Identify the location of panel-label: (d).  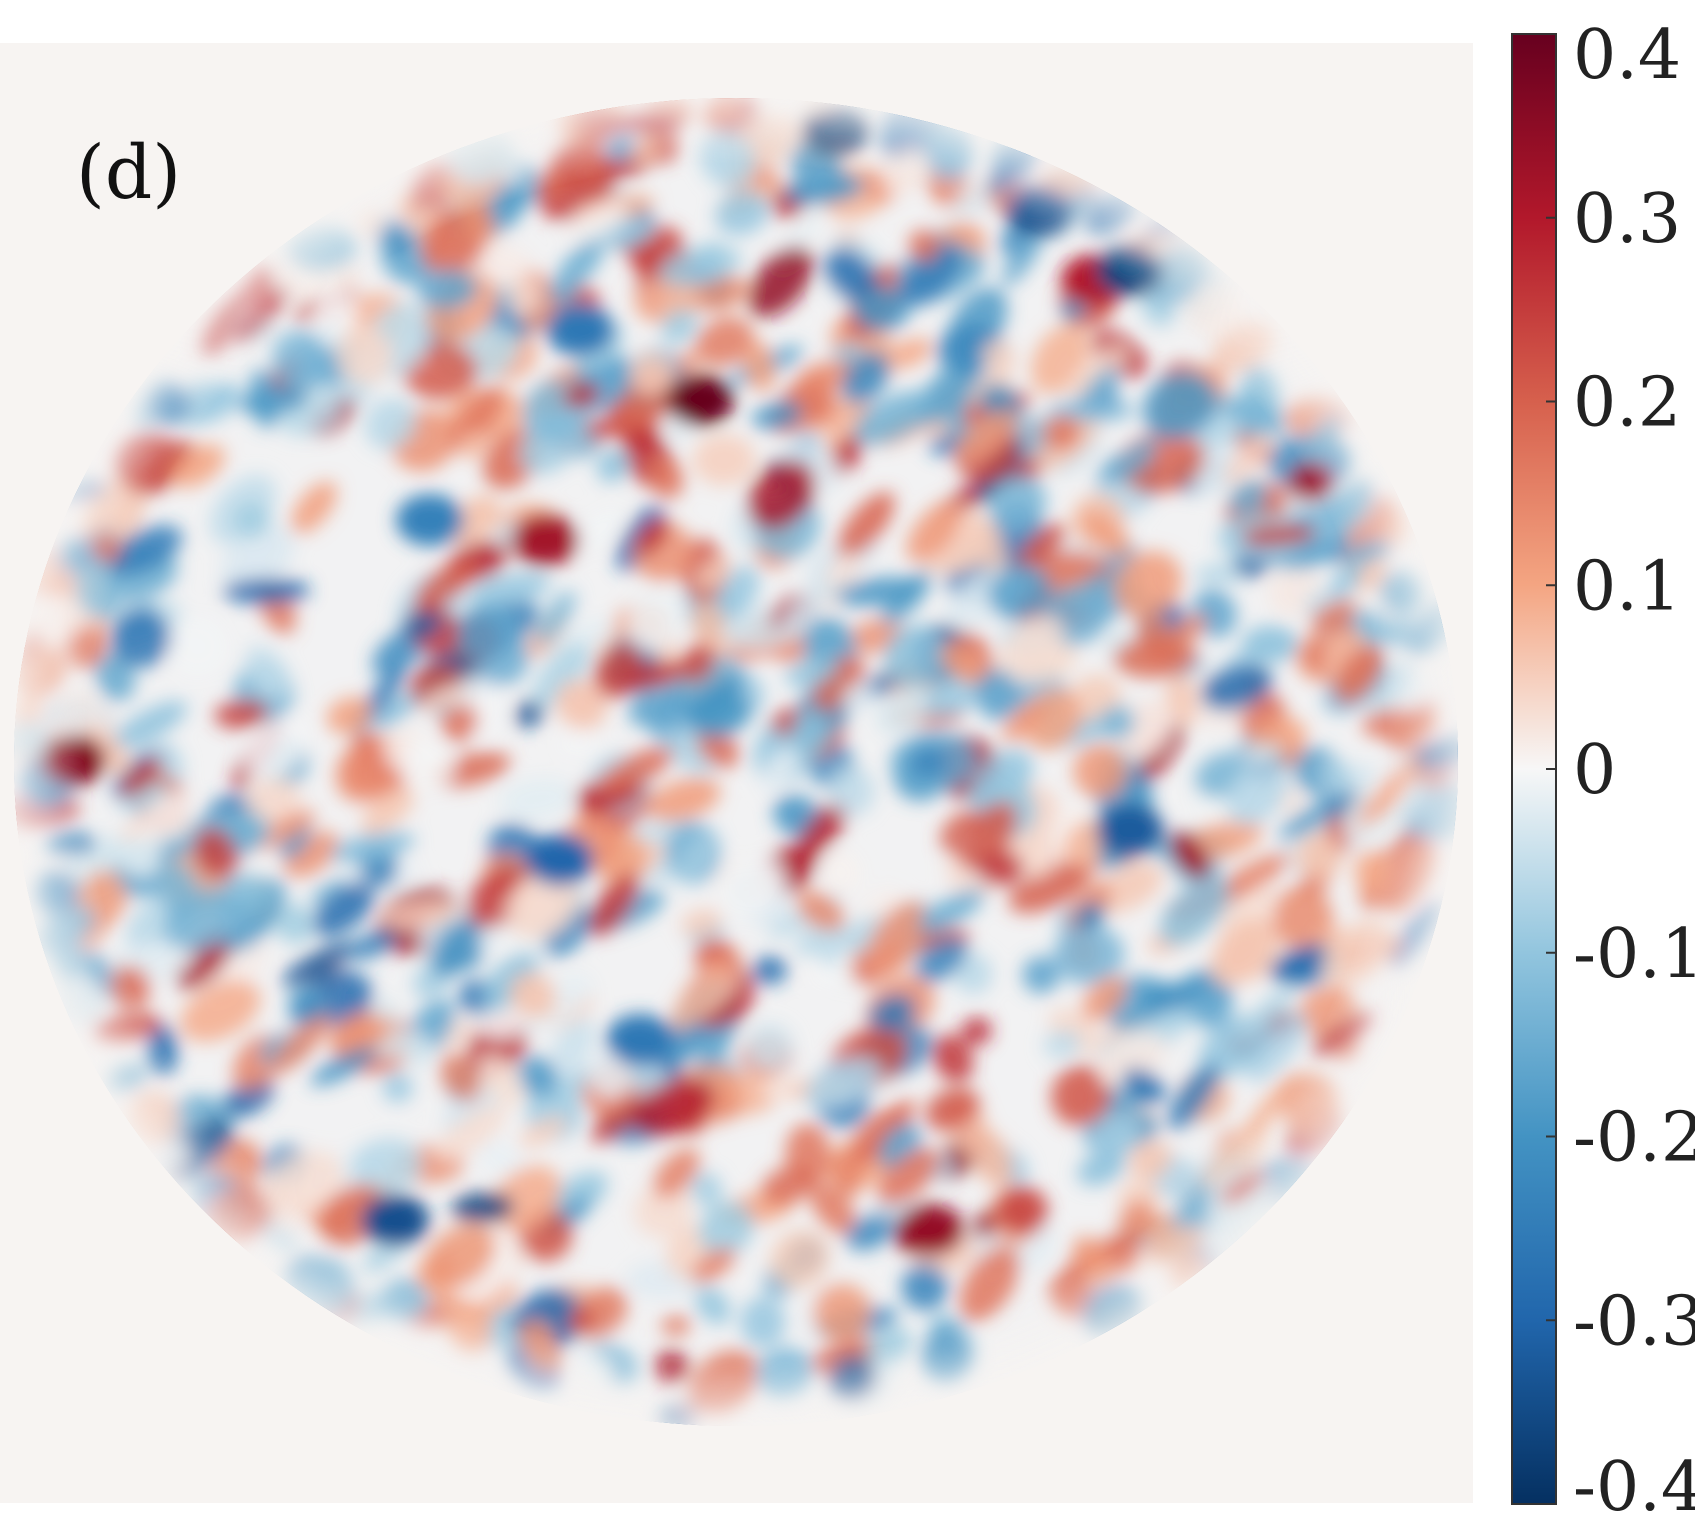
(128, 173).